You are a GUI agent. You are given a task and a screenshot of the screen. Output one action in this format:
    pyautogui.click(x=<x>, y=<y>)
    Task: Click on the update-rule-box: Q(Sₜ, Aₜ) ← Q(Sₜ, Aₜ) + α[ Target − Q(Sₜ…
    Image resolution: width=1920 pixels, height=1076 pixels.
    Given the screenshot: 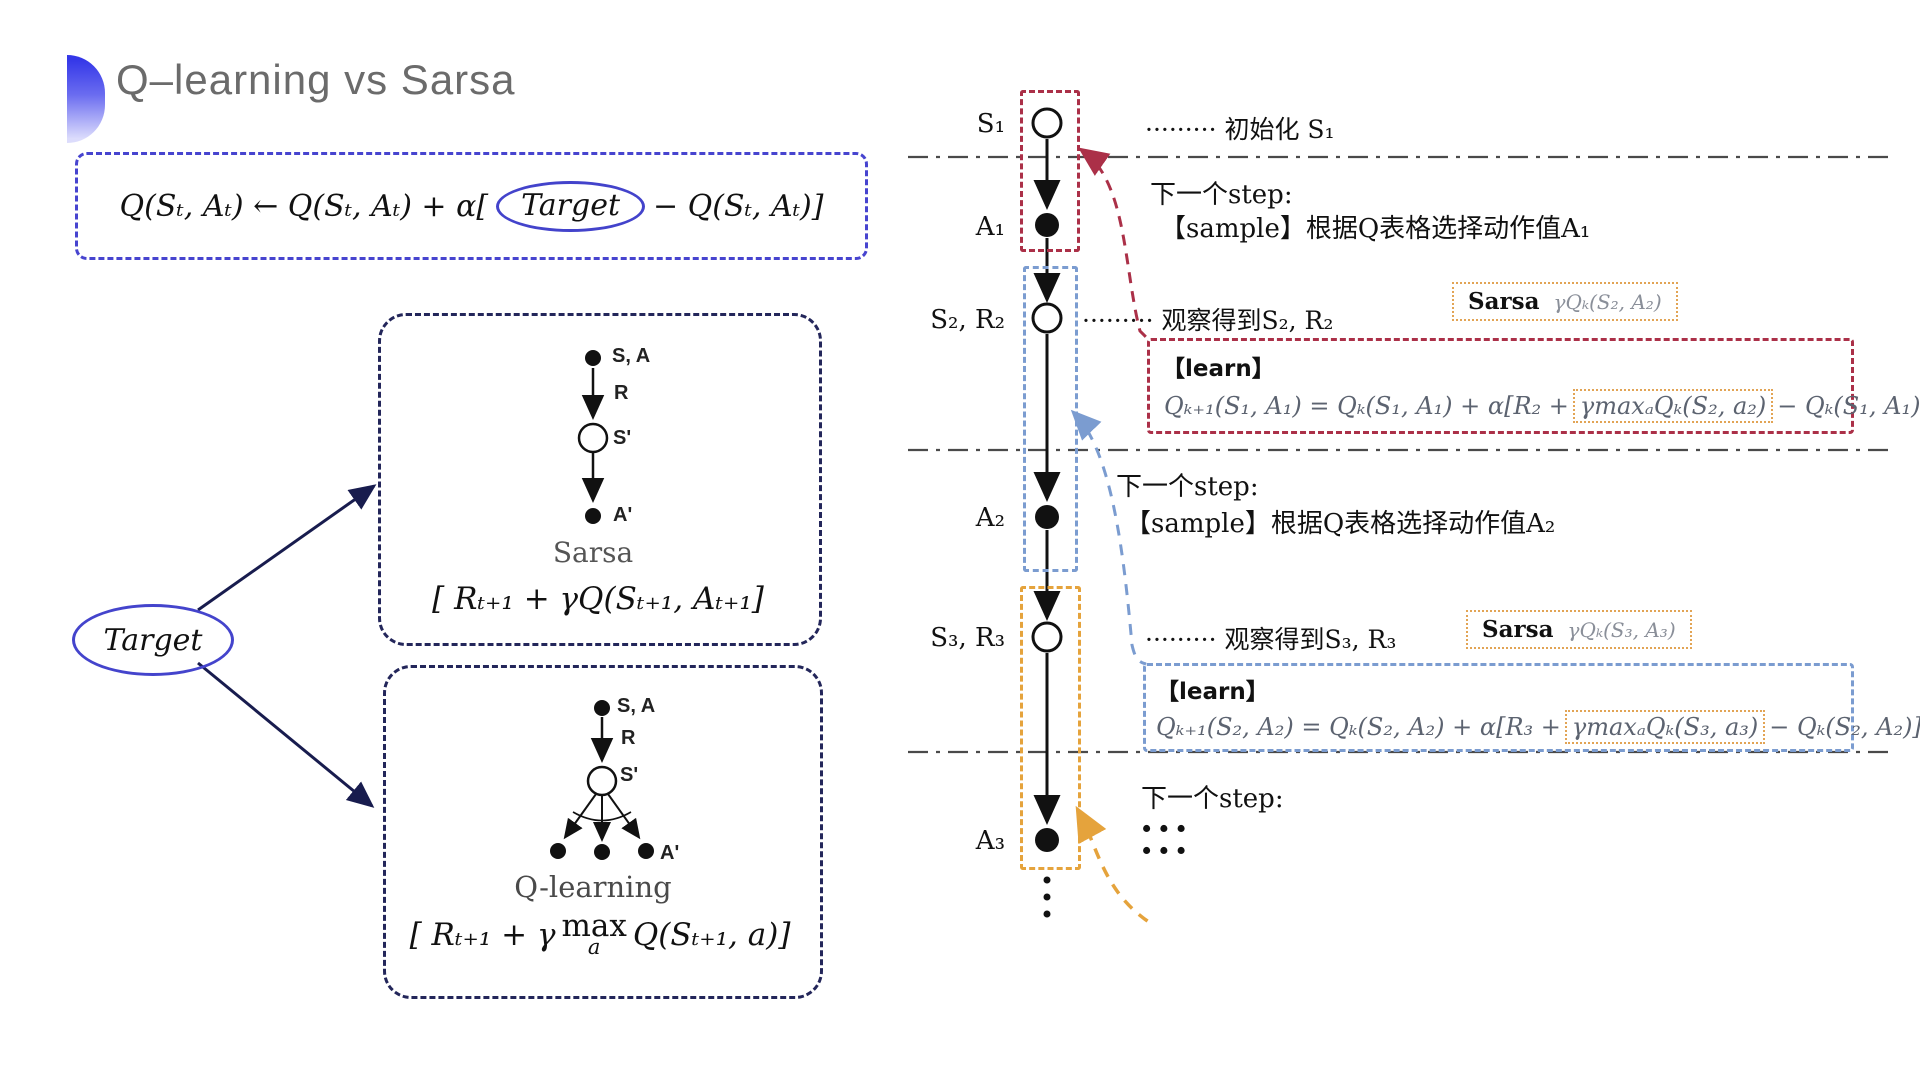 What is the action you would take?
    pyautogui.click(x=471, y=206)
    